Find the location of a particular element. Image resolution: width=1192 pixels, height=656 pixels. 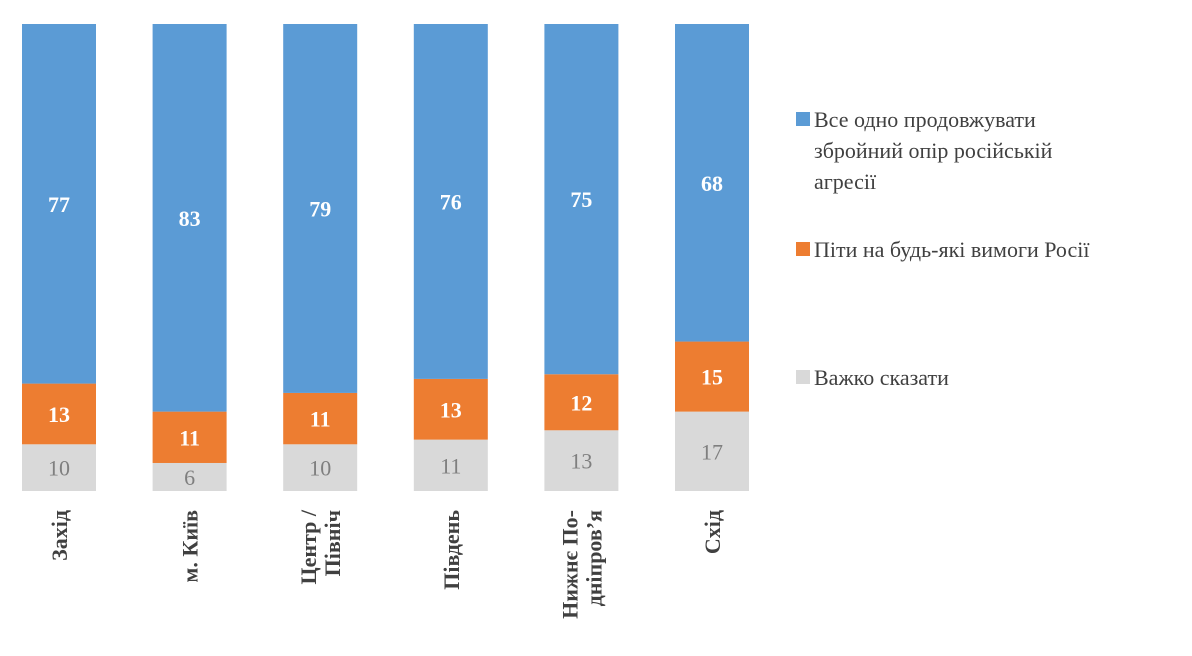

category-label-line: Захід is located at coordinates (59, 535).